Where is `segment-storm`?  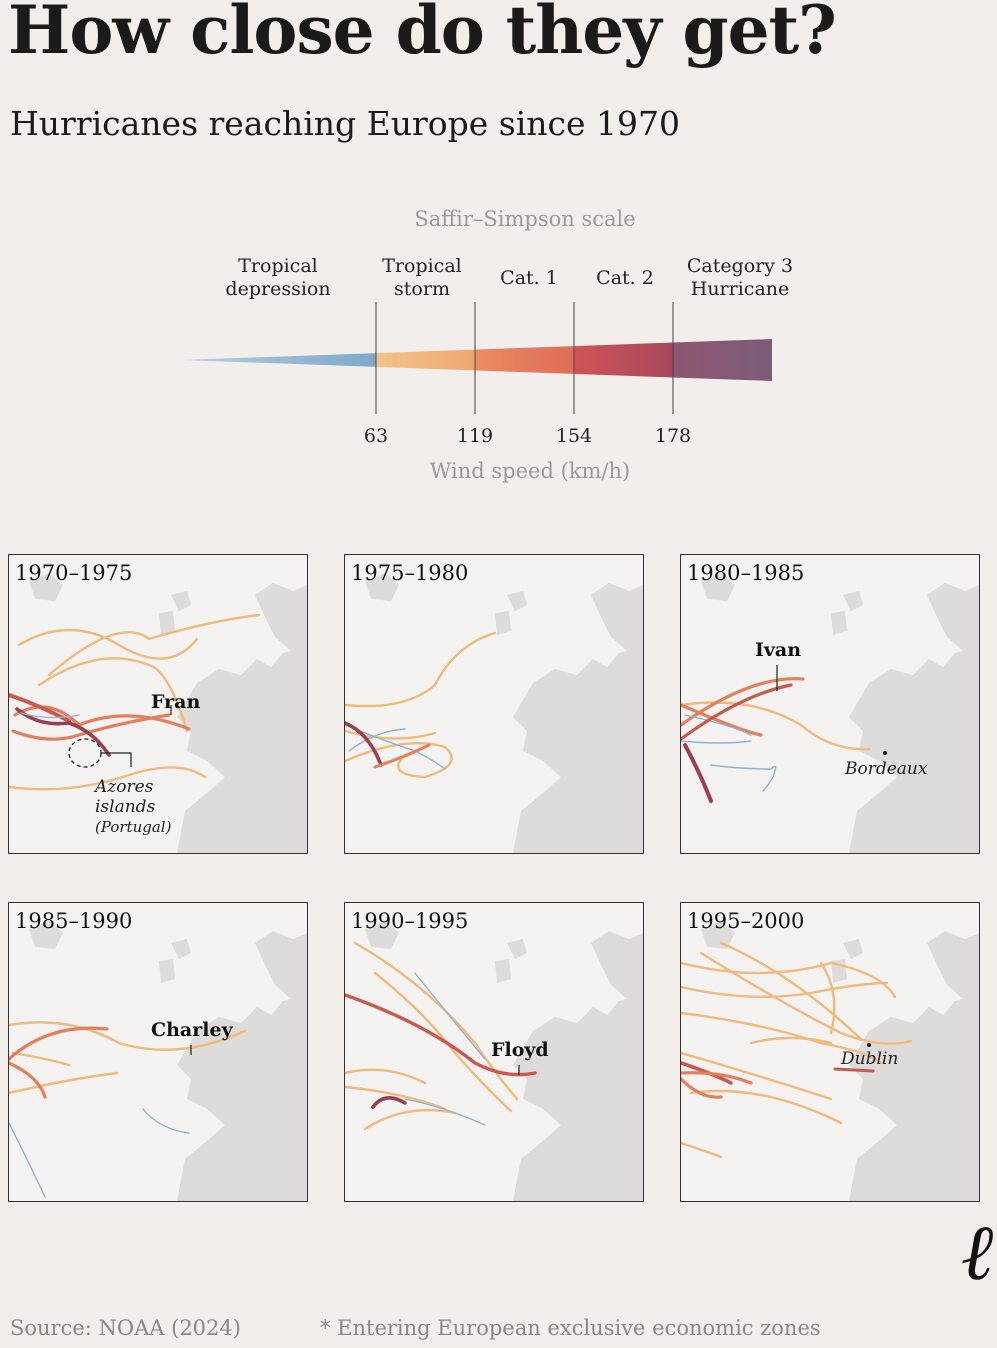 segment-storm is located at coordinates (425, 360).